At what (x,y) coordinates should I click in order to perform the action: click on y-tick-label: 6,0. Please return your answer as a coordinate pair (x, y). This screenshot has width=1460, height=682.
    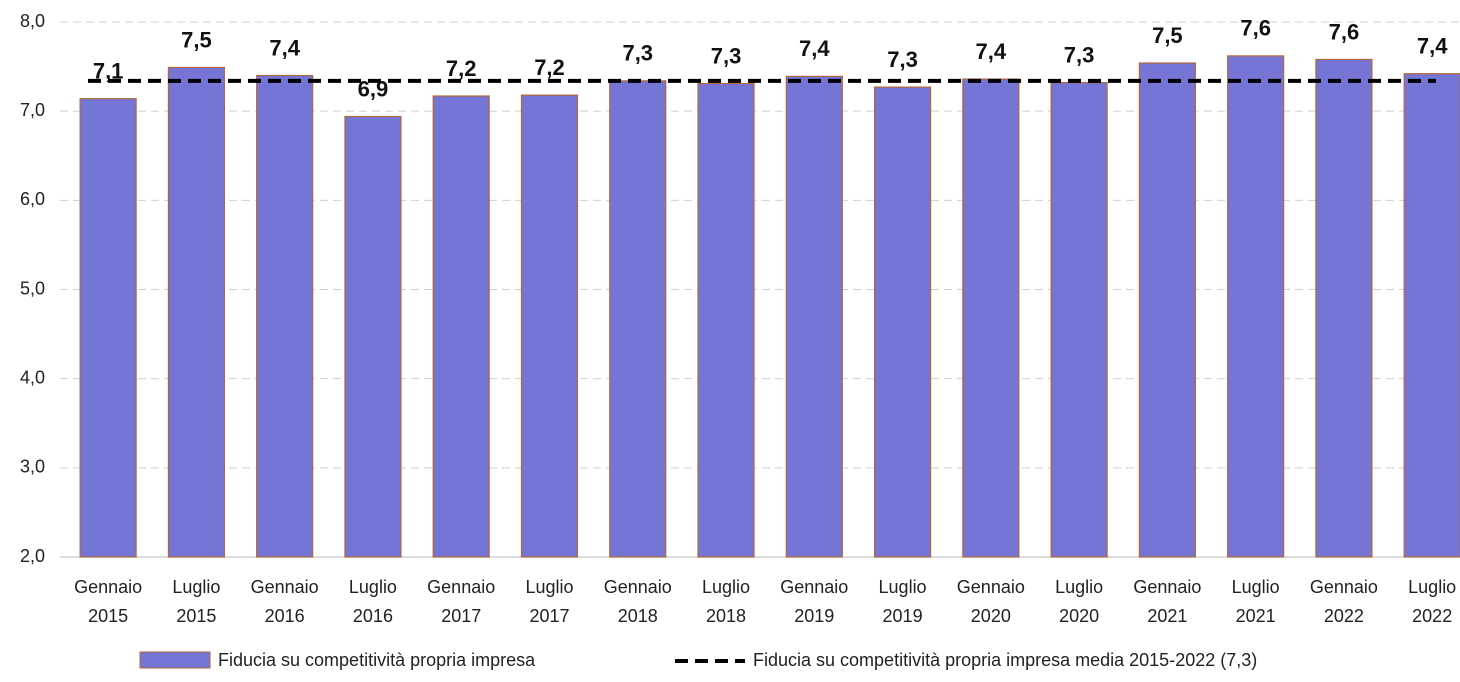
    Looking at the image, I should click on (32, 199).